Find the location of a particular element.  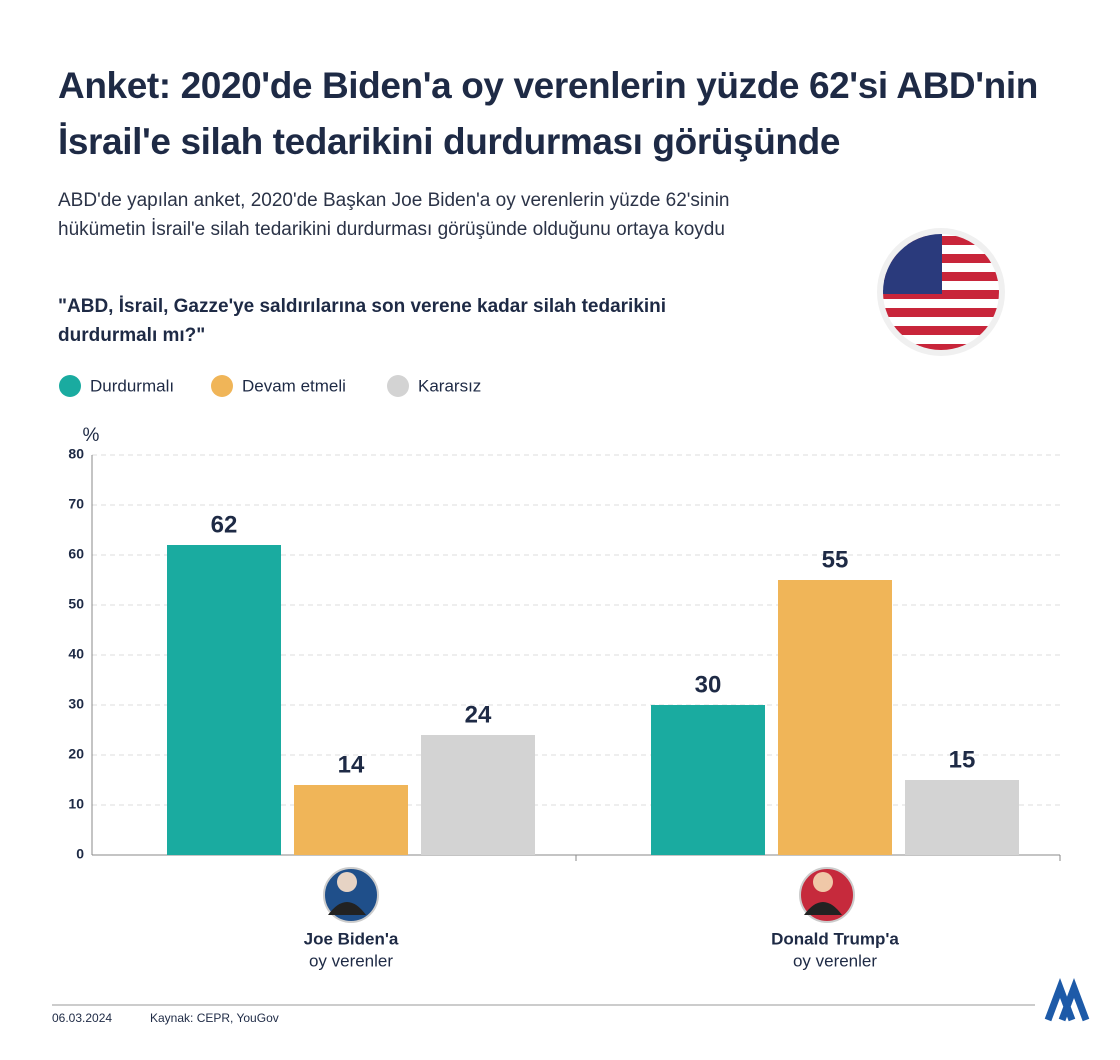

x-tick-label: Joe Biden'a is located at coordinates (351, 938).